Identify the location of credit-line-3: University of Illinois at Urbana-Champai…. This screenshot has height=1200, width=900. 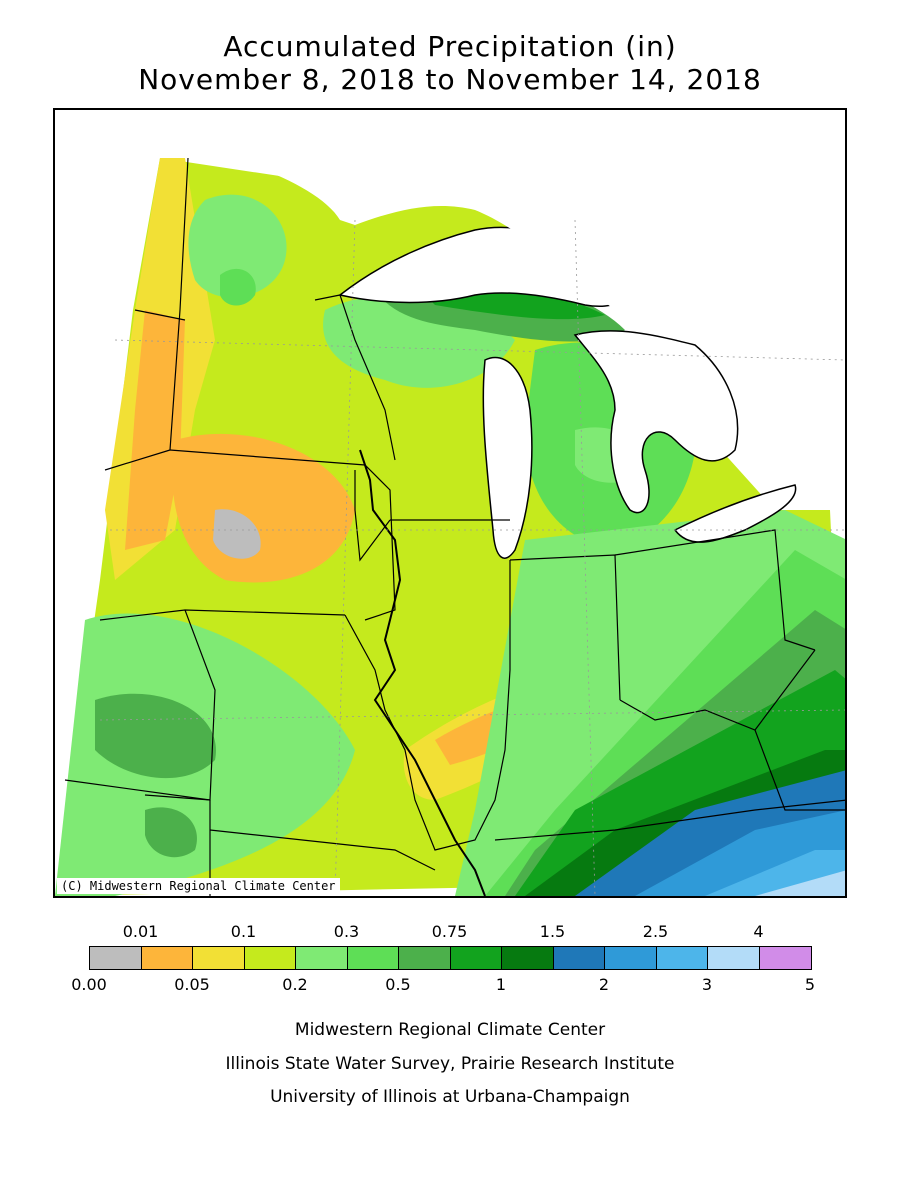
(450, 1097).